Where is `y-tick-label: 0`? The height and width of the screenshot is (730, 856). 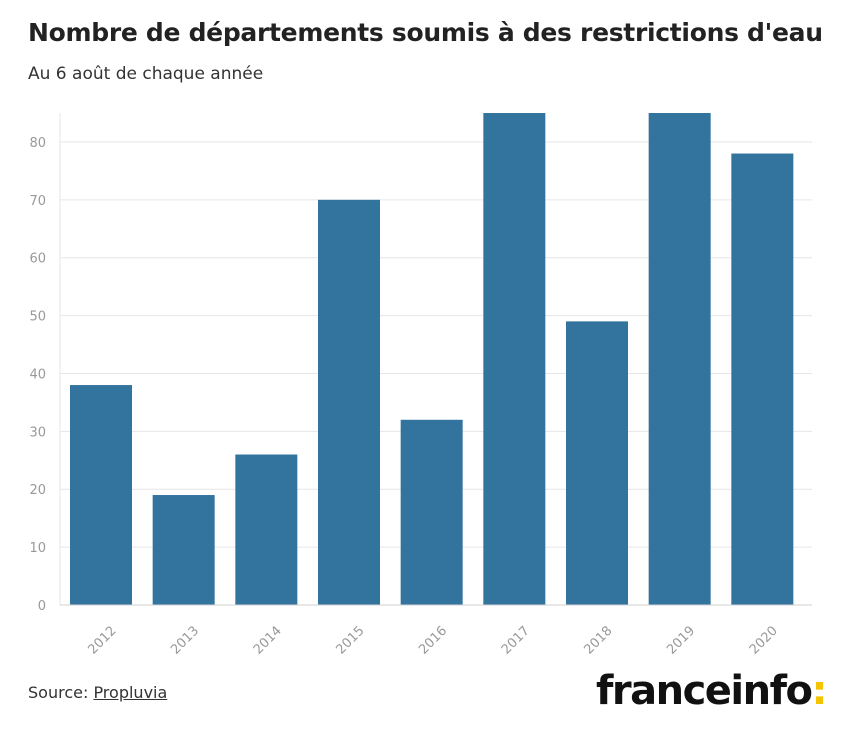 y-tick-label: 0 is located at coordinates (42, 606).